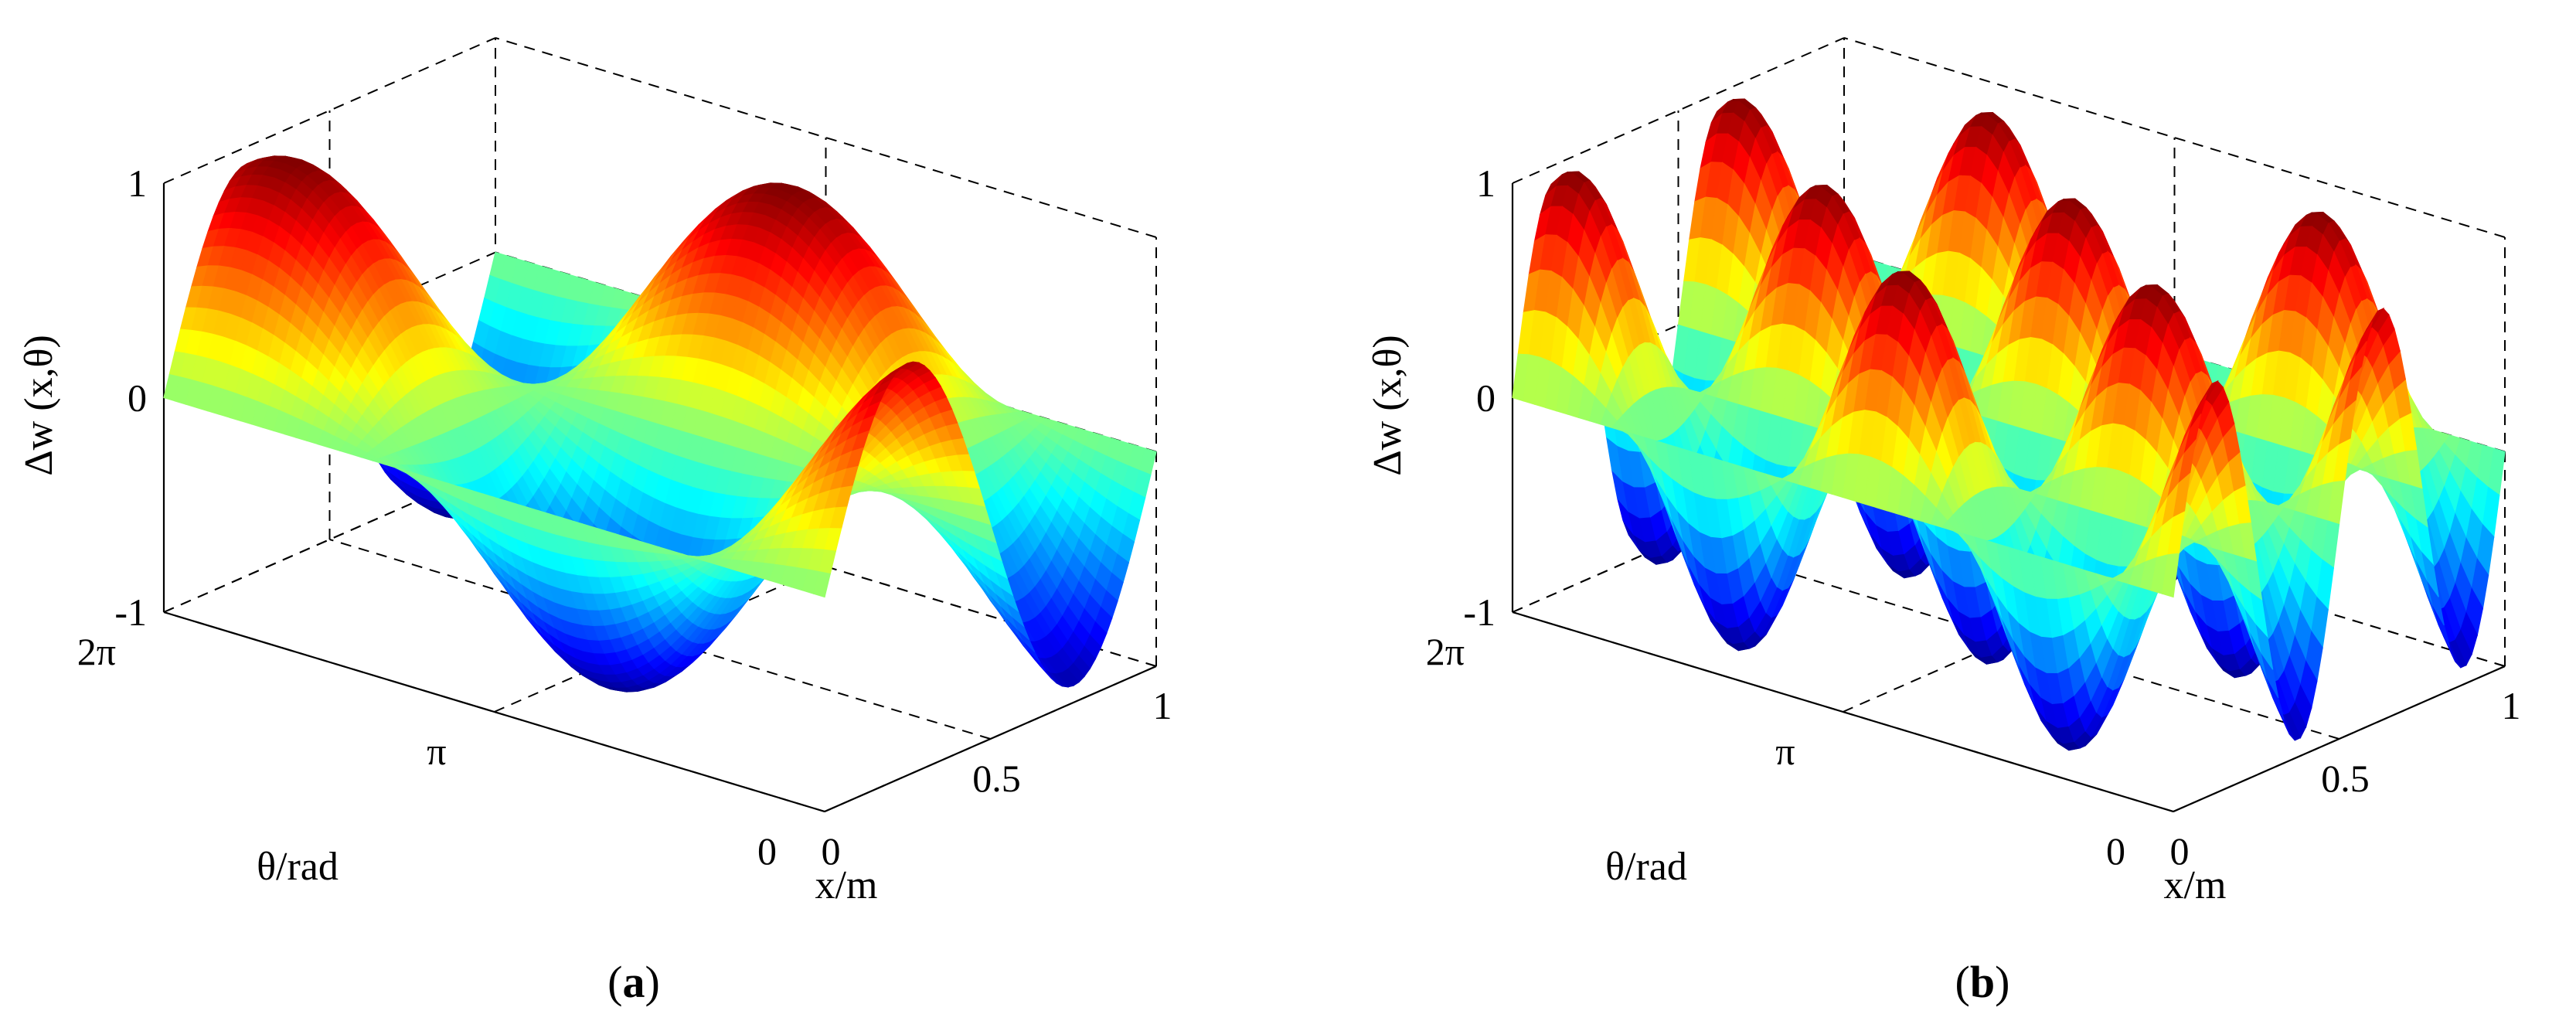 This screenshot has width=2576, height=1021. Describe the element at coordinates (437, 752) in the screenshot. I see `theta-tick-label: π` at that location.